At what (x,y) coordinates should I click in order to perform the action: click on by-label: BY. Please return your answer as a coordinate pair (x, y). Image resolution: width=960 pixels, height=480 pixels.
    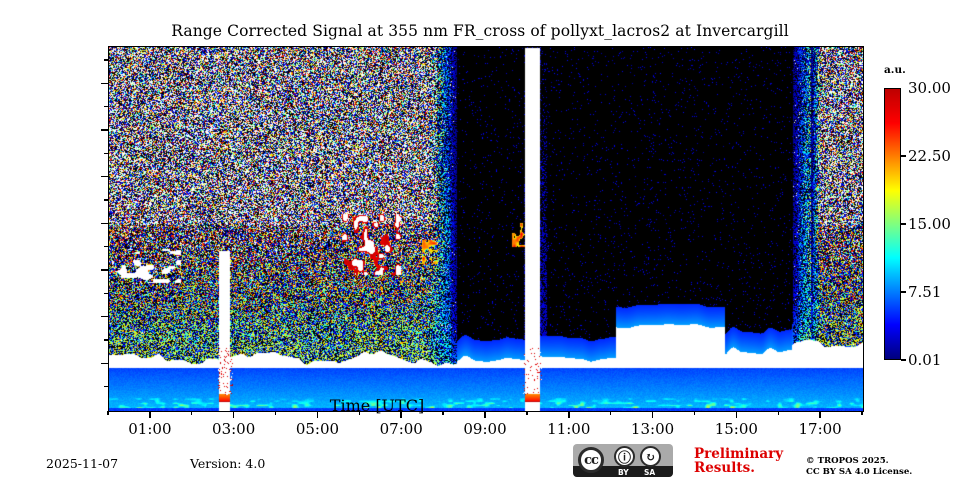
    Looking at the image, I should click on (623, 472).